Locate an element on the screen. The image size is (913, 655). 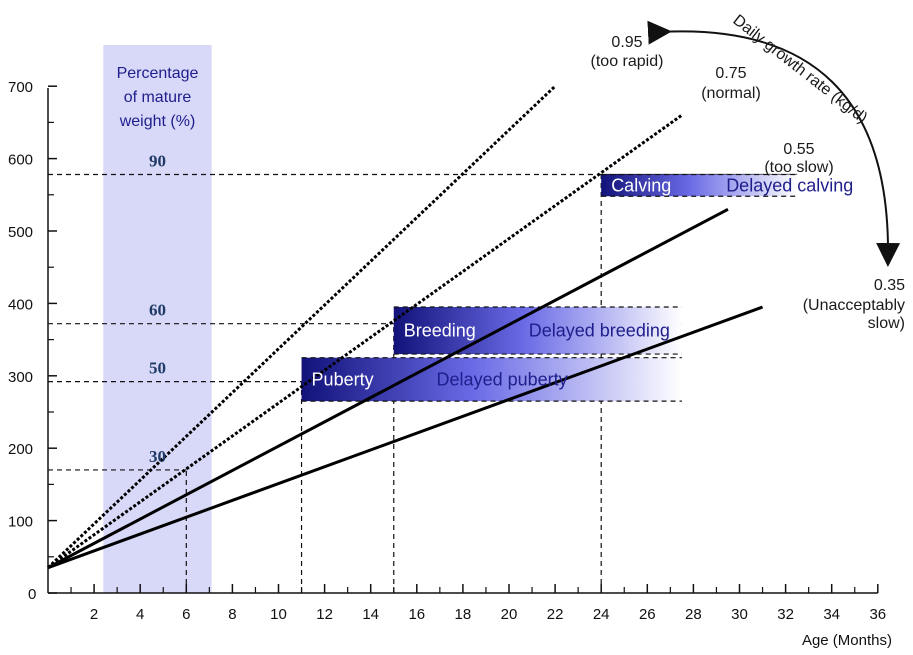
band-delayed-label: Delayed puberty is located at coordinates (502, 379).